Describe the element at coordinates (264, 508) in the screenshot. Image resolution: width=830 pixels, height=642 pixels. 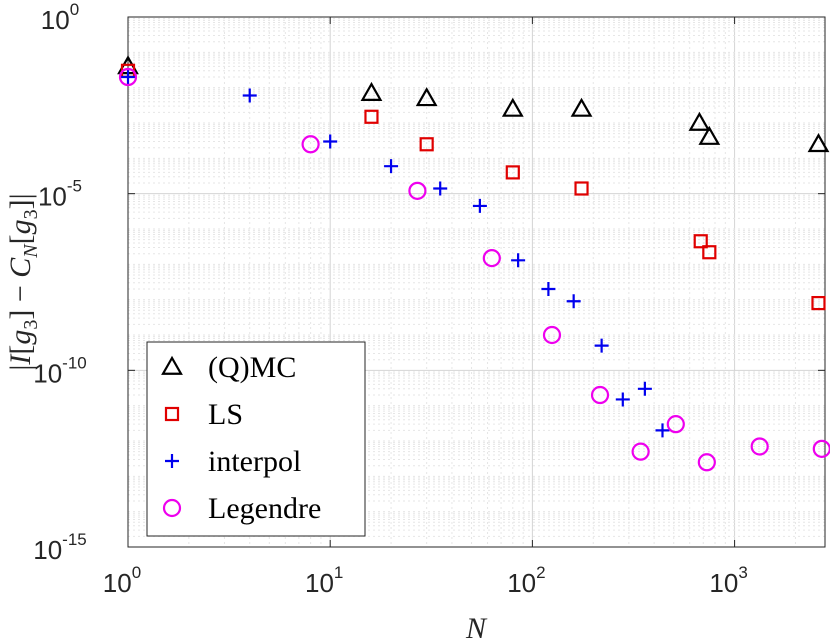
I see `legend-label: Legendre` at that location.